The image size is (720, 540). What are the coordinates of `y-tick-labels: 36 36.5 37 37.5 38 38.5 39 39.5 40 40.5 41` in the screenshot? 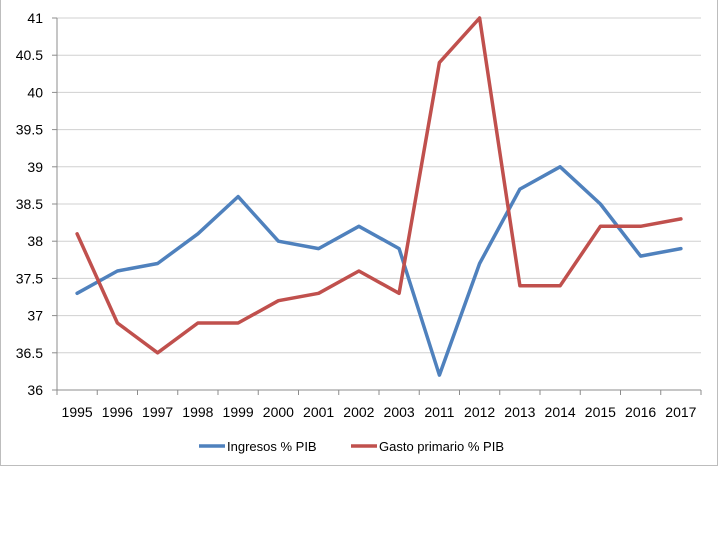 It's located at (29, 204).